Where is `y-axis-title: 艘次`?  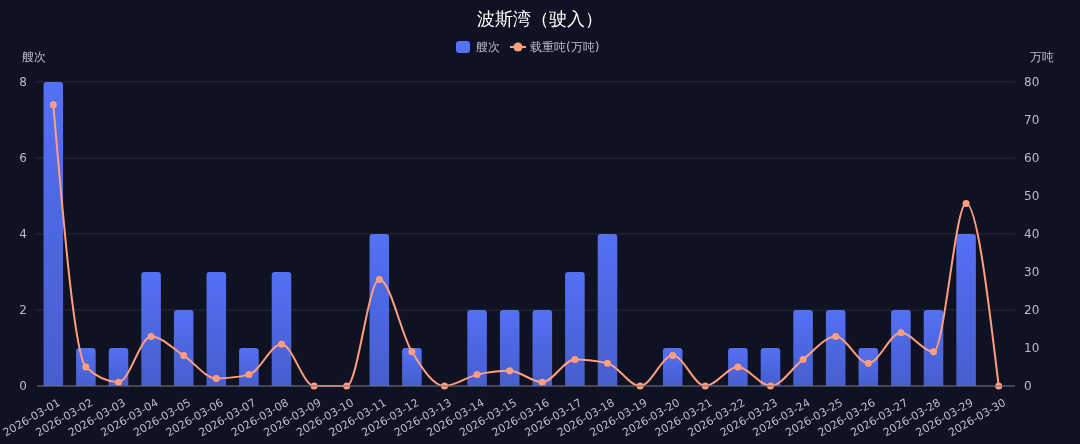
y-axis-title: 艘次 is located at coordinates (34, 57).